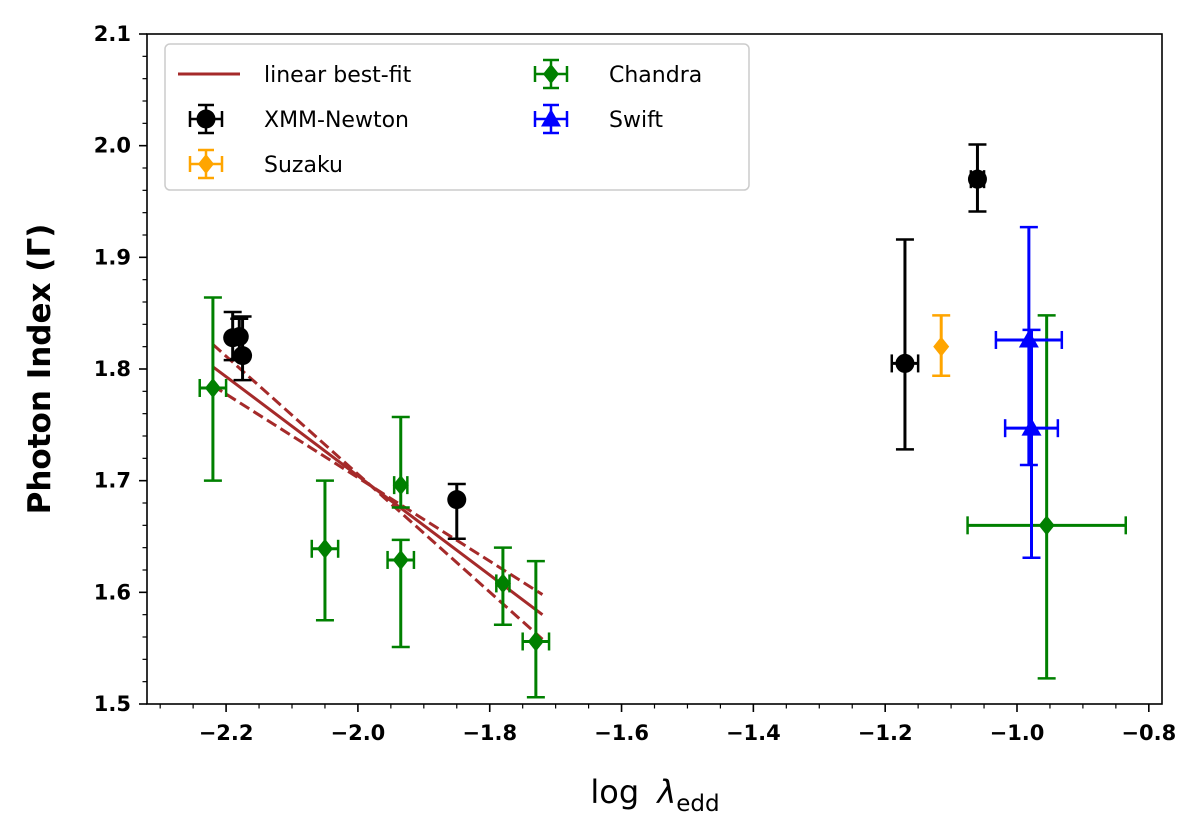  Describe the element at coordinates (112, 704) in the screenshot. I see `y-tick-label: 1.5` at that location.